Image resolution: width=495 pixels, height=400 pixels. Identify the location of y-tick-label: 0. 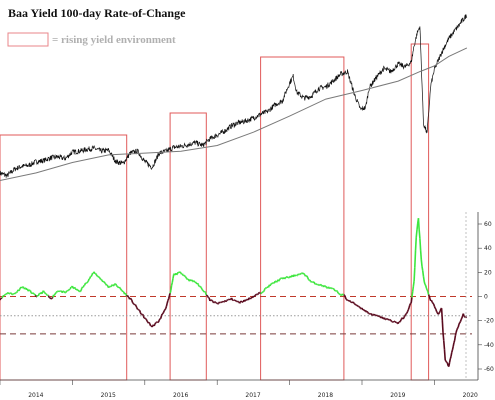
(486, 297).